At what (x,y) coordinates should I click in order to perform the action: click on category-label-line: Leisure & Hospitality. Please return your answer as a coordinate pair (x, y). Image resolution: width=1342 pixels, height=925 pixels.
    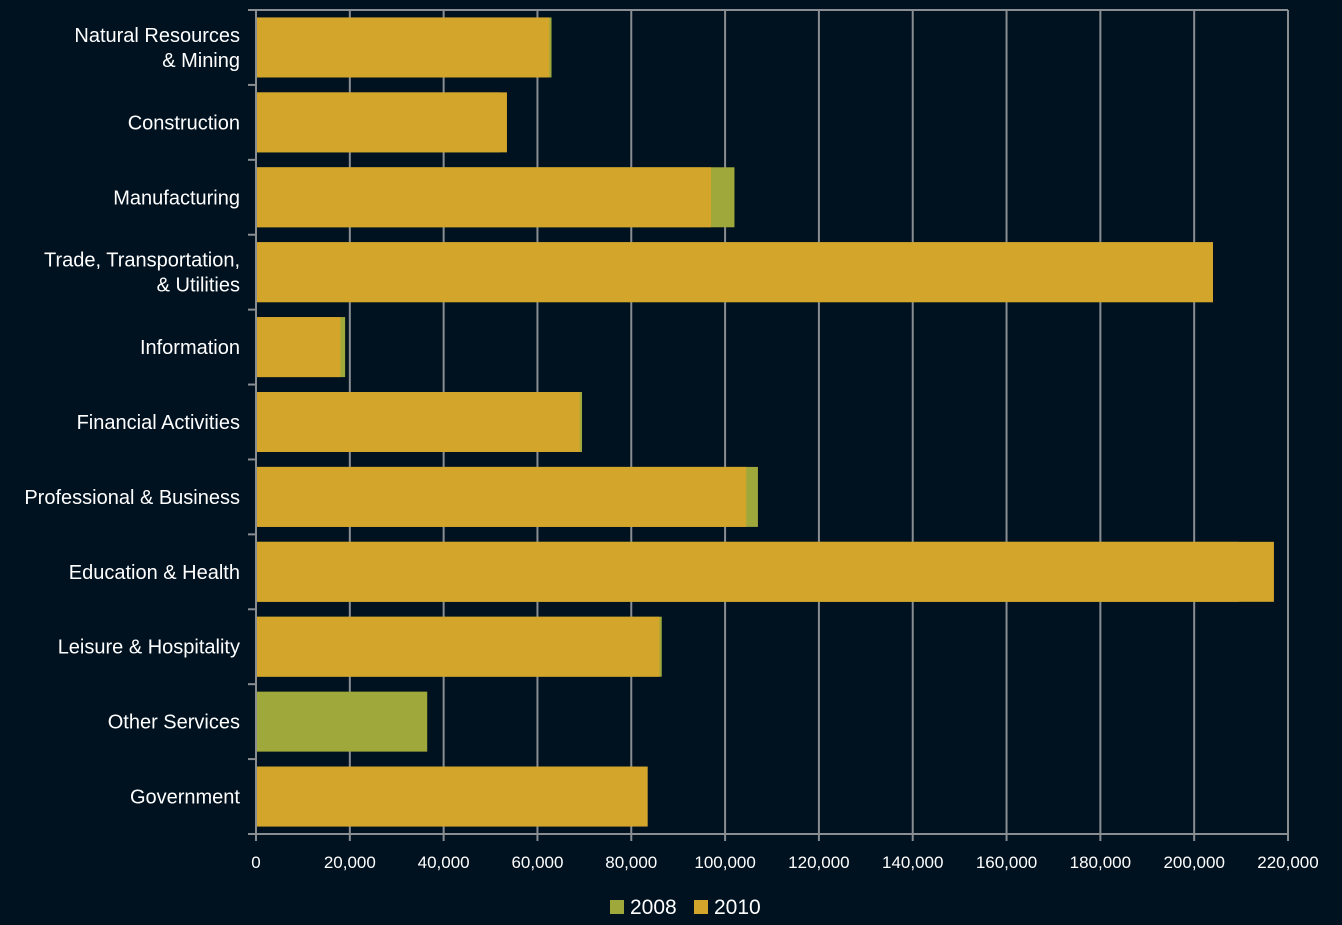
    Looking at the image, I should click on (149, 648).